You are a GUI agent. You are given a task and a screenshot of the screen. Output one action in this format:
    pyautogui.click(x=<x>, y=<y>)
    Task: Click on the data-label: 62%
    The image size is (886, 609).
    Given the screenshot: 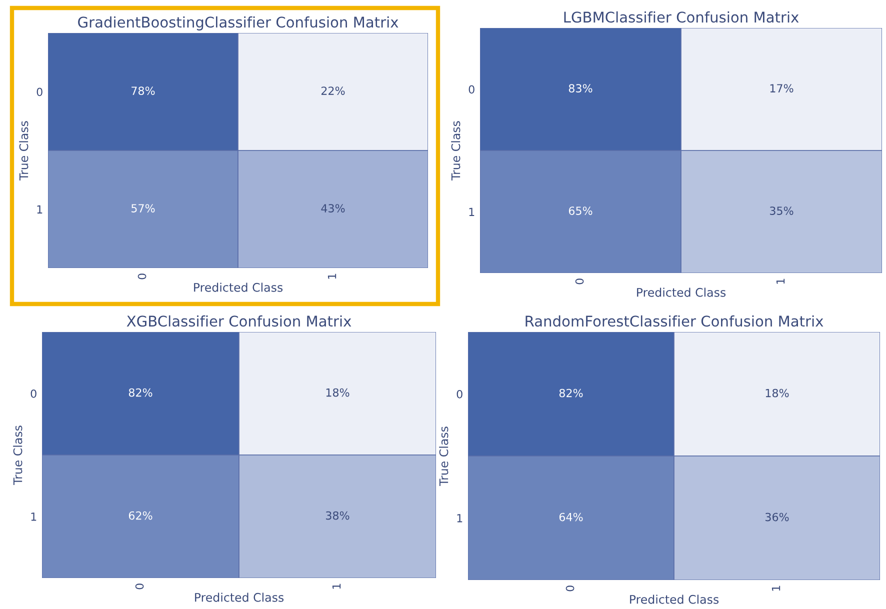 What is the action you would take?
    pyautogui.click(x=140, y=515)
    